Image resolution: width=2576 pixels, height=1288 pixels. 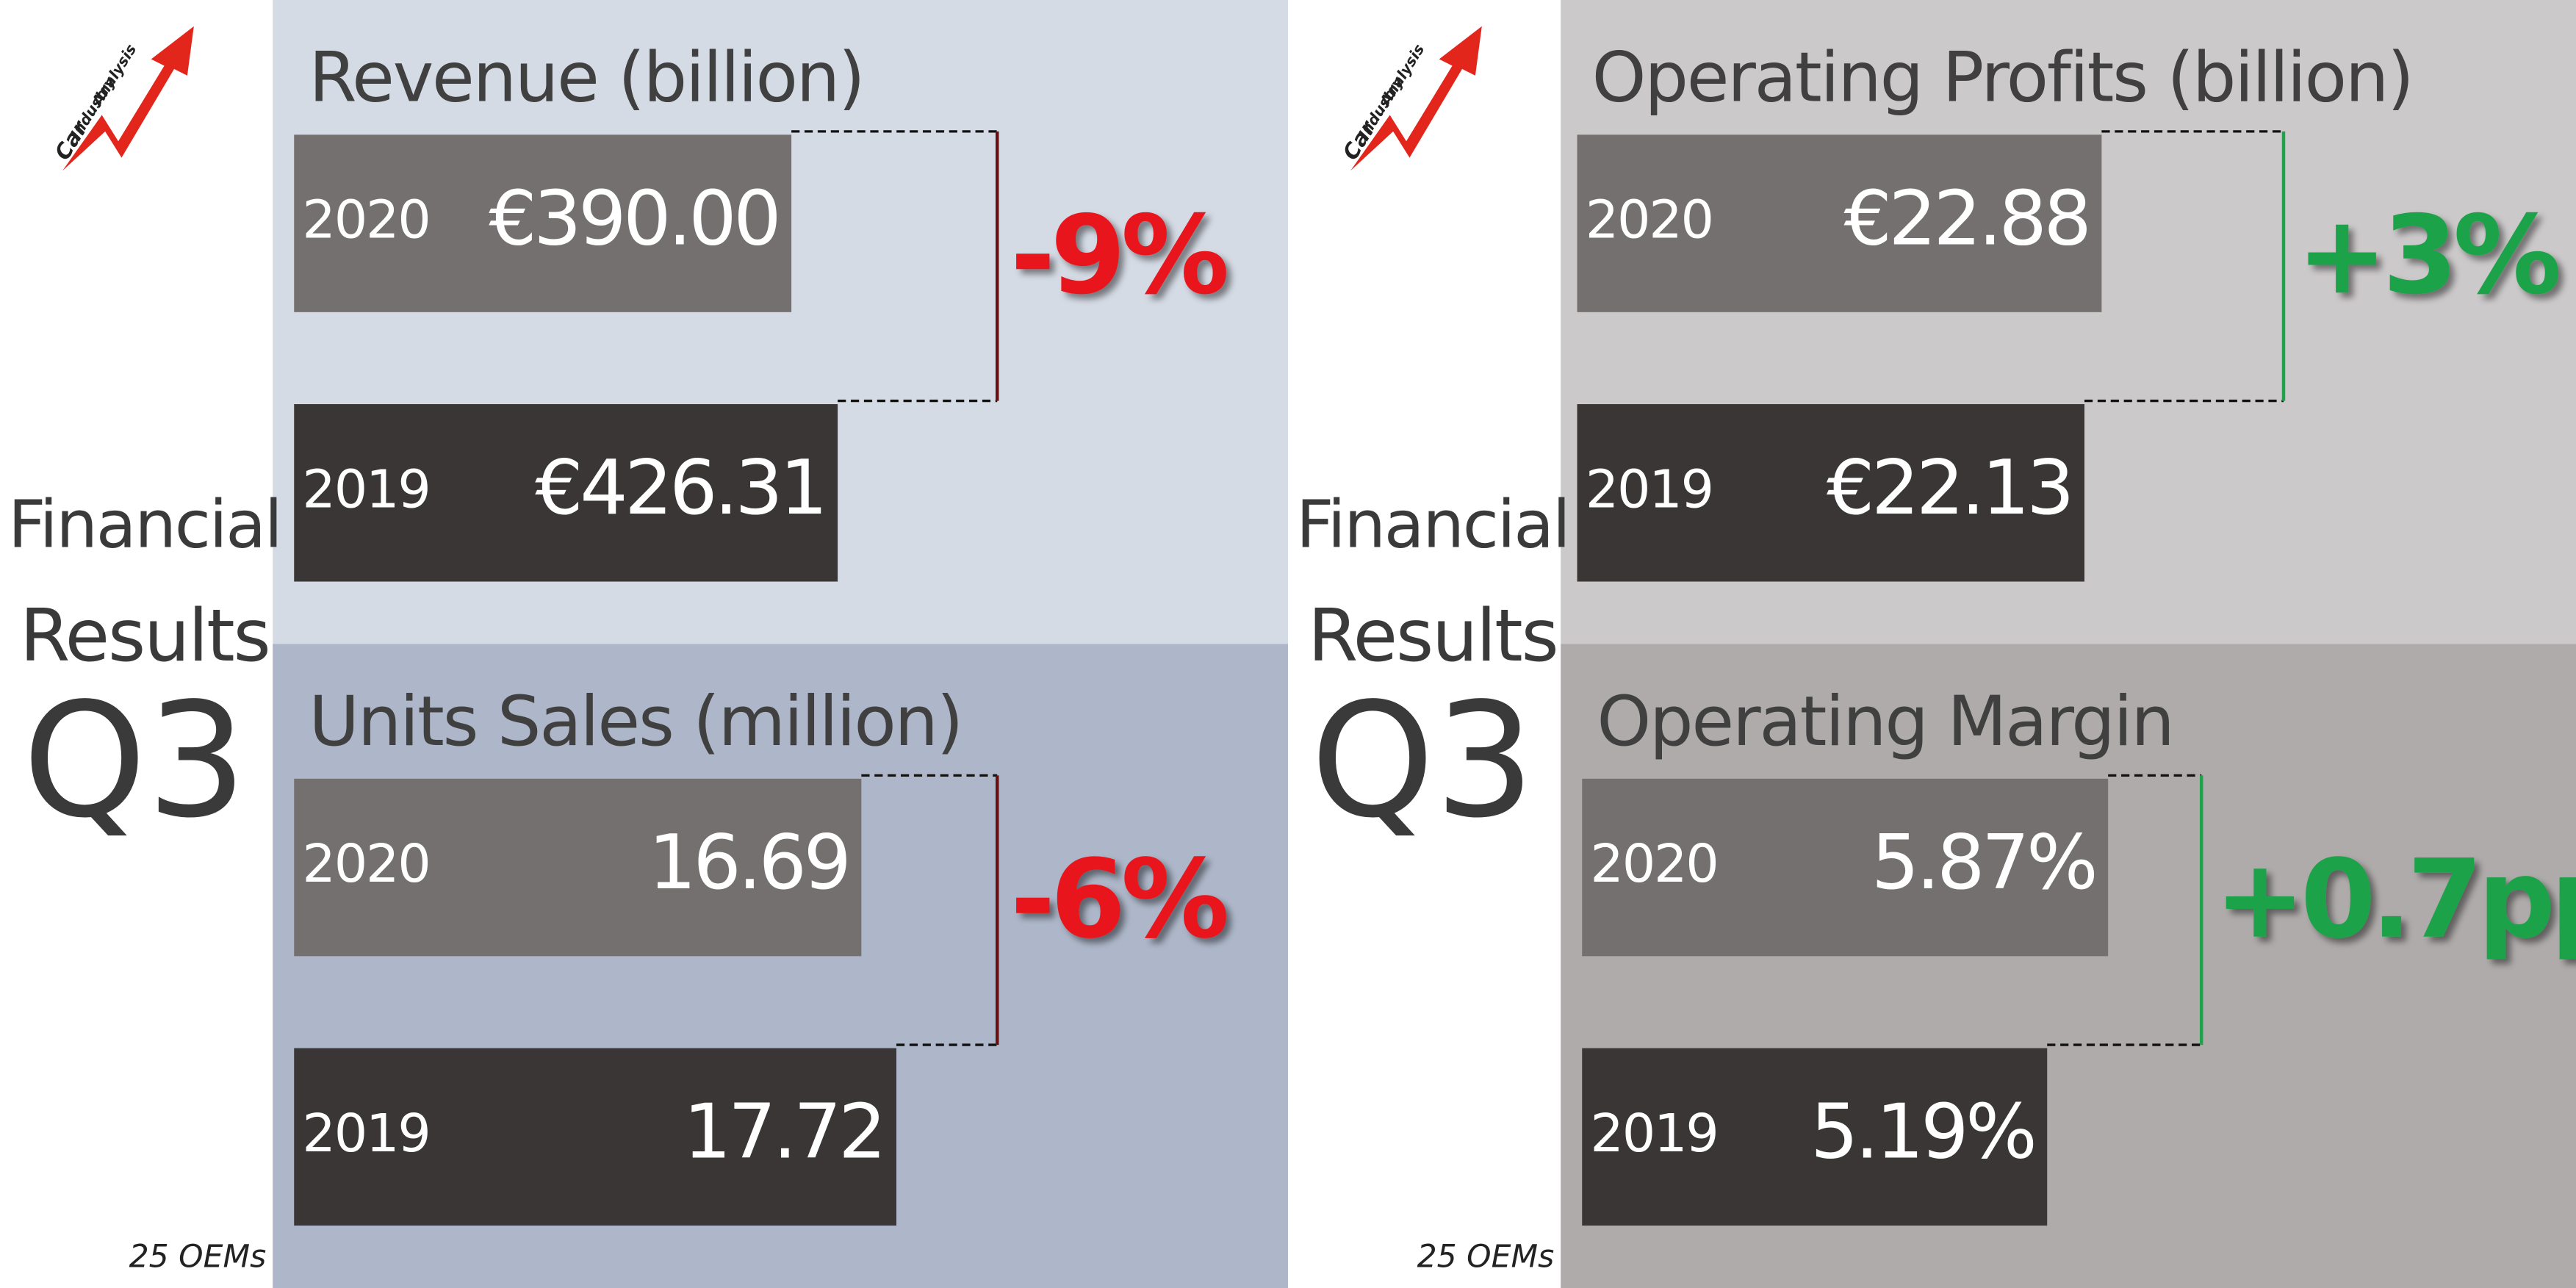 I want to click on chart-title: Operating Profits (billion), so click(x=2002, y=78).